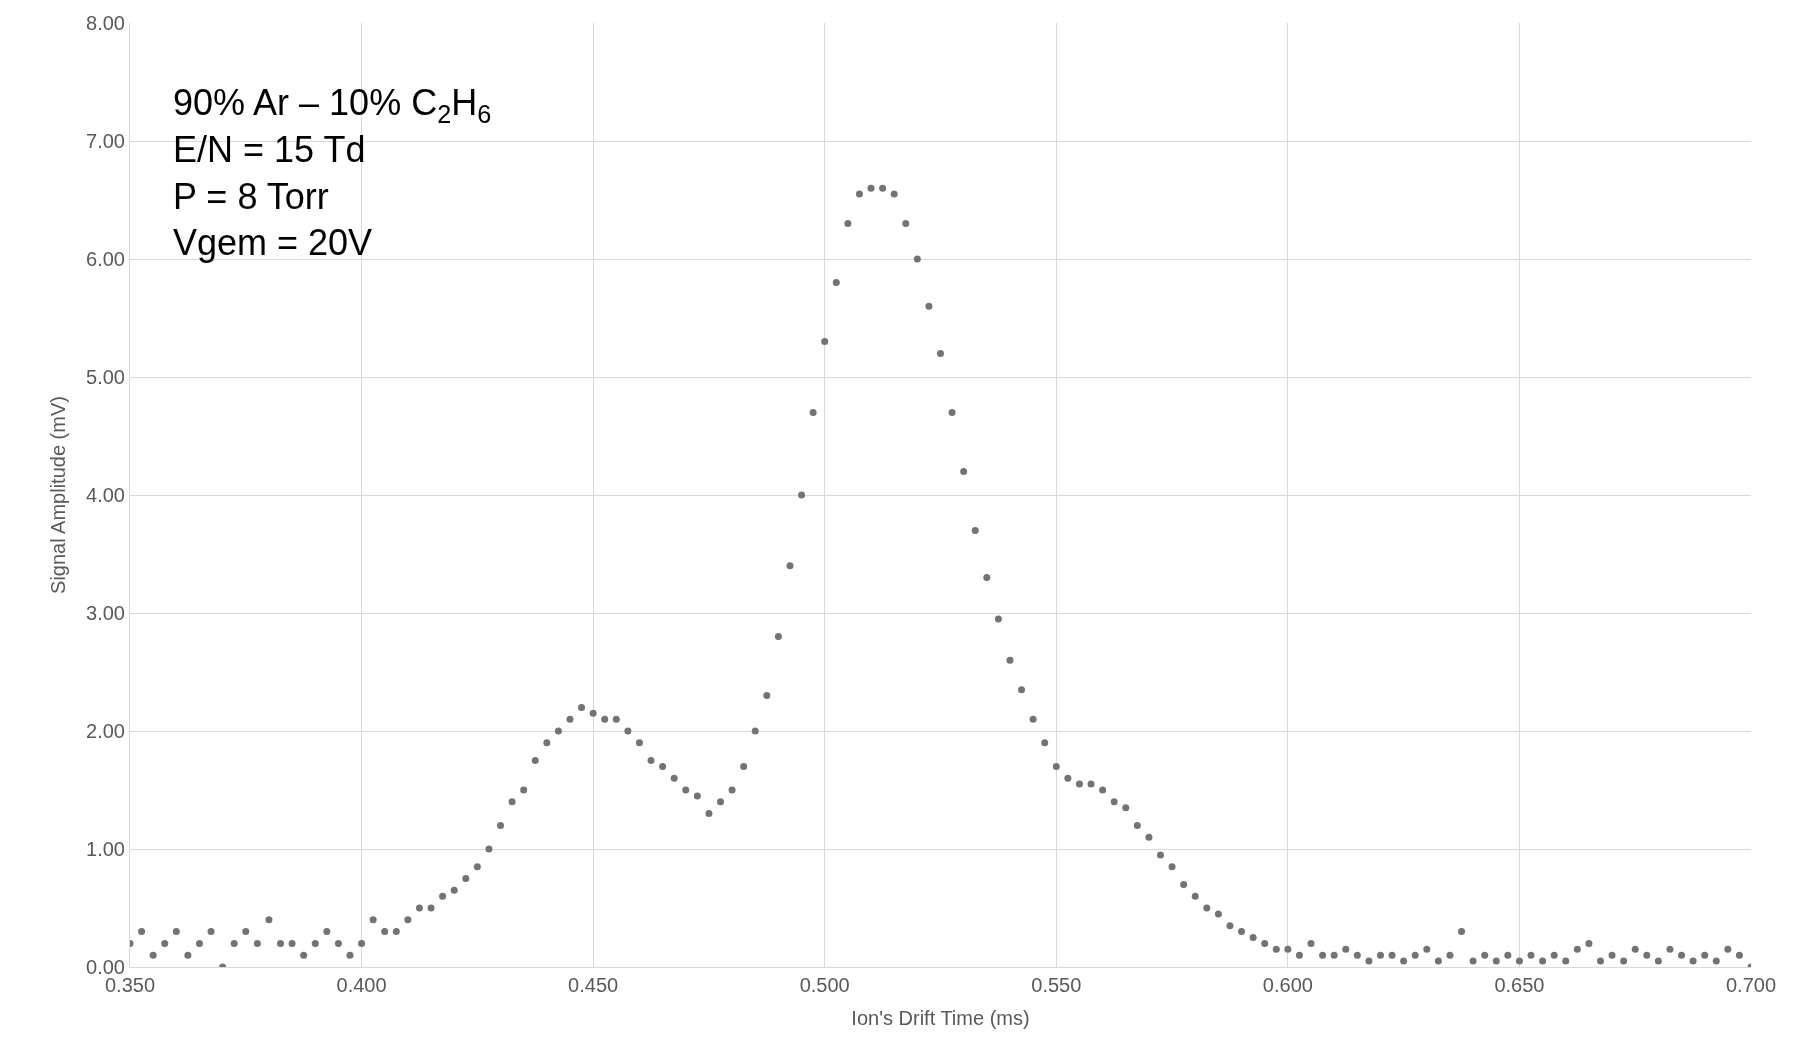 Image resolution: width=1796 pixels, height=1047 pixels. Describe the element at coordinates (593, 985) in the screenshot. I see `x-tick-label: 0.450` at that location.